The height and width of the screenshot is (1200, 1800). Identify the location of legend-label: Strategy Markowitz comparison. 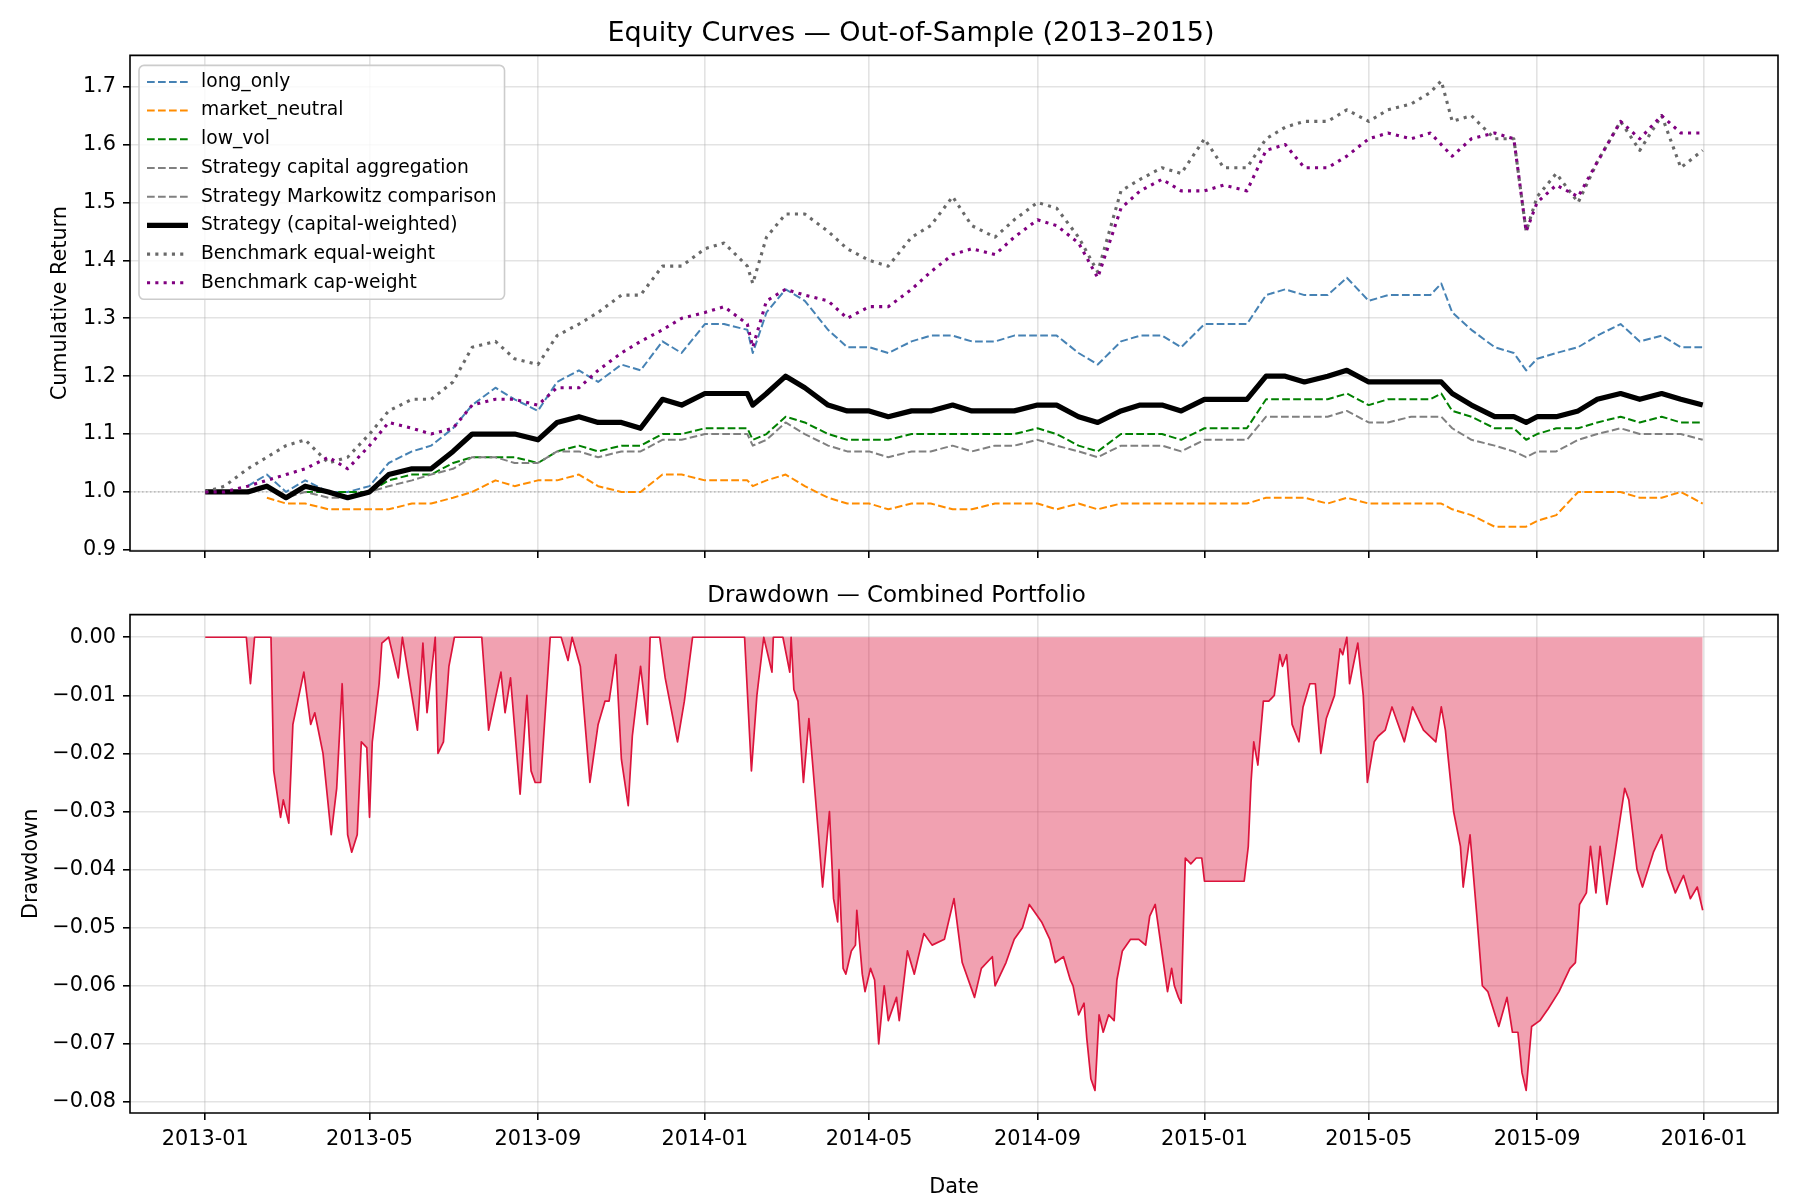
(349, 195).